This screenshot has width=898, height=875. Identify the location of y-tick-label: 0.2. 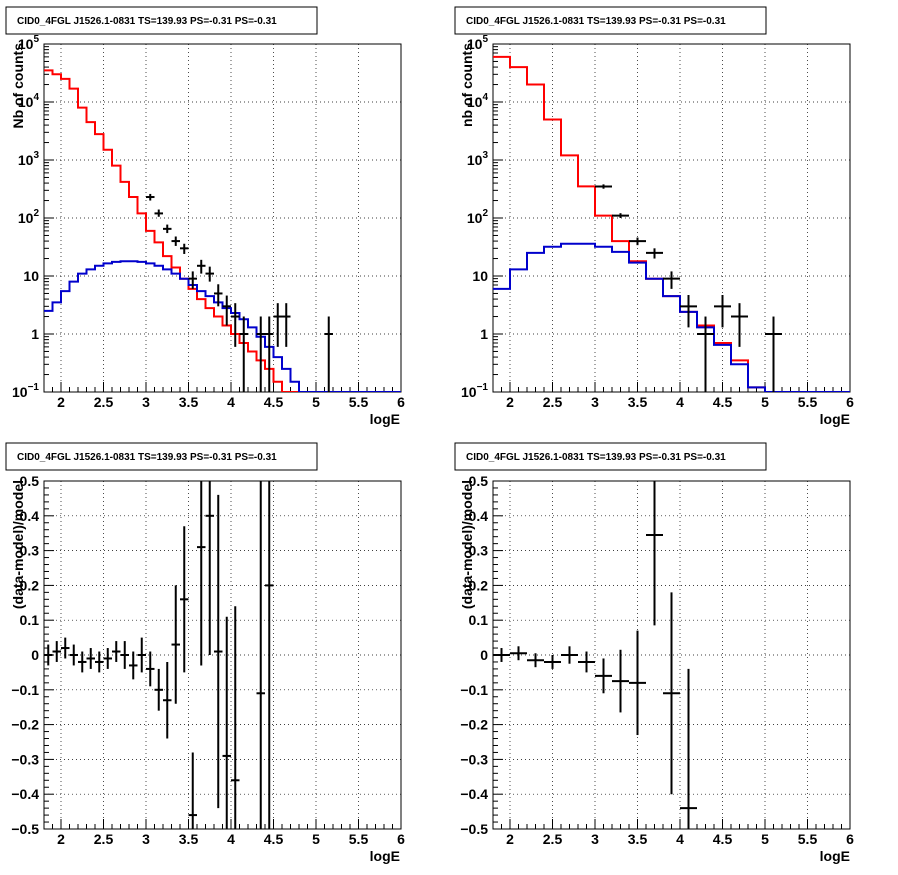
(479, 585).